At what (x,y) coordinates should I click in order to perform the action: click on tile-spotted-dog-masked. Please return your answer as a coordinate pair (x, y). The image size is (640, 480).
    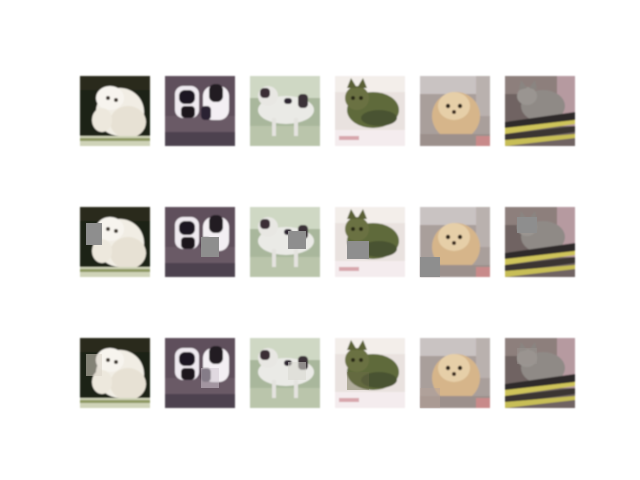
    Looking at the image, I should click on (285, 242).